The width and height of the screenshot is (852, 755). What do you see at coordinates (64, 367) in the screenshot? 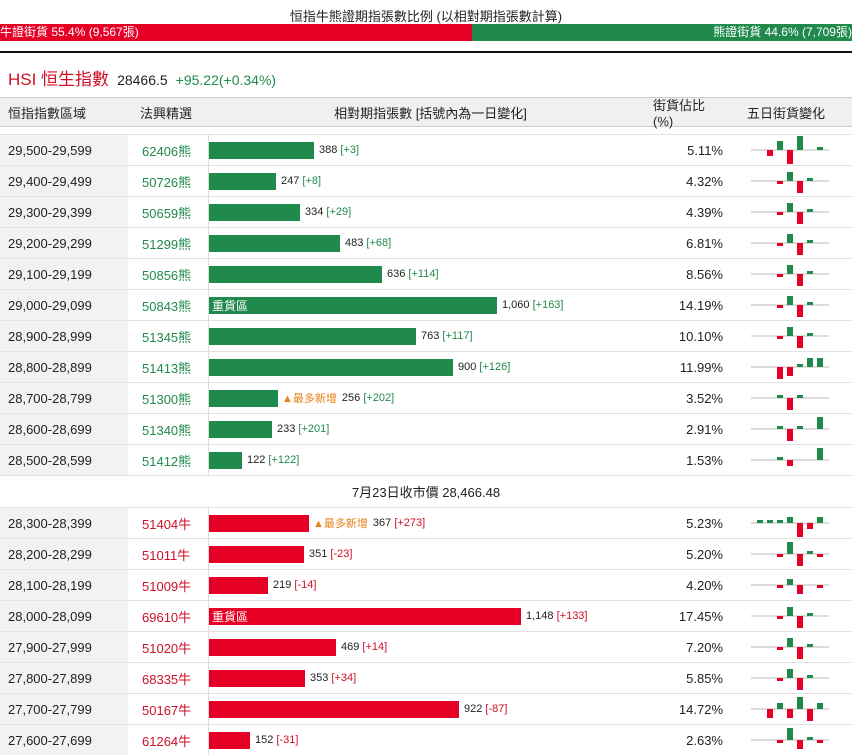
I see `range-cell: 28,800-28,899` at bounding box center [64, 367].